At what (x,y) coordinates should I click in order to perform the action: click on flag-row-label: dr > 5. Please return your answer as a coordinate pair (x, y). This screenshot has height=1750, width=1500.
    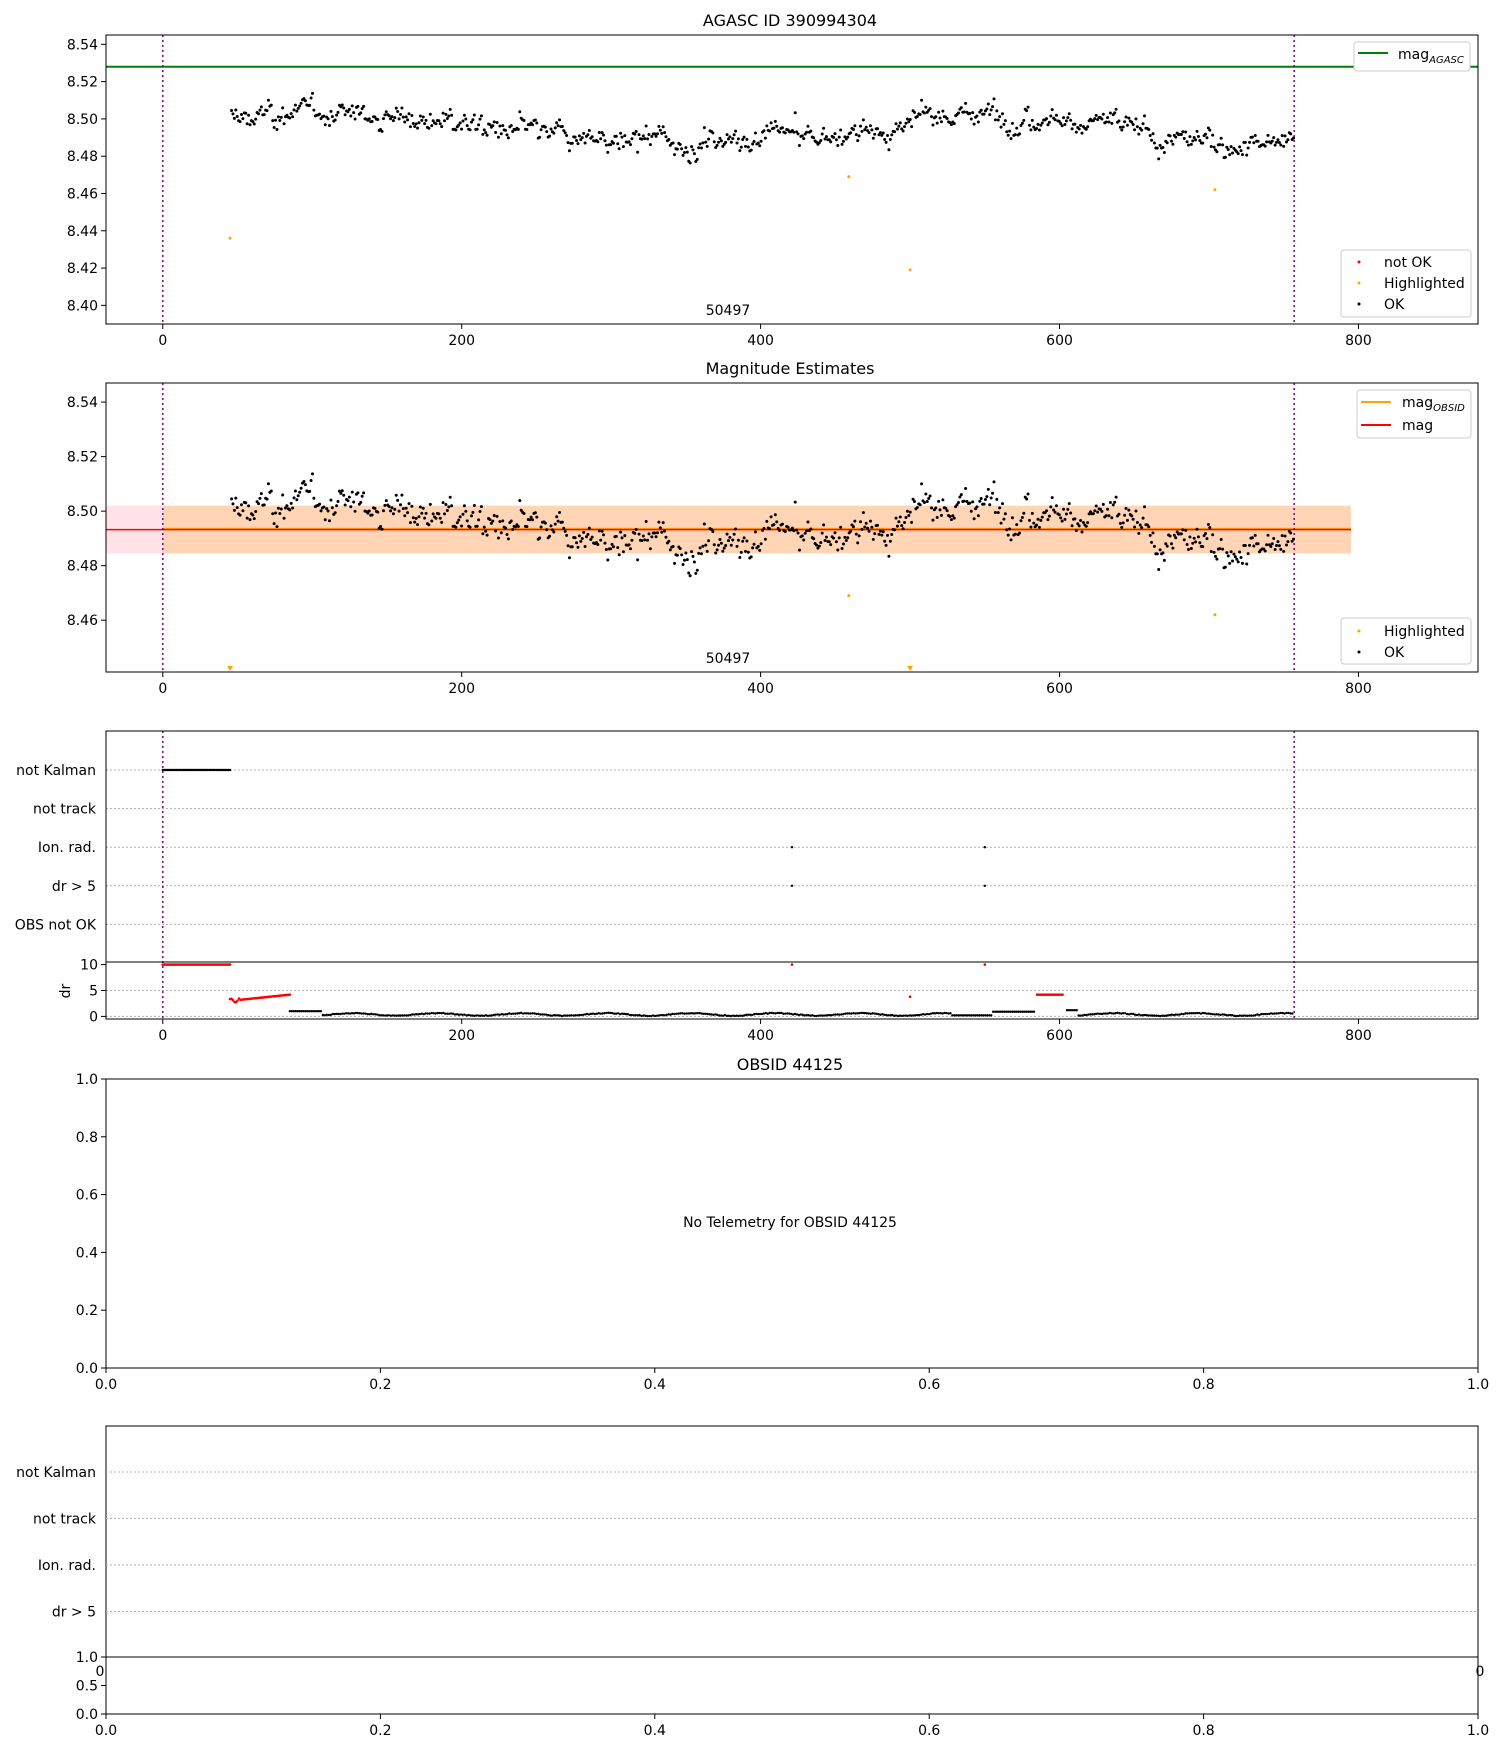
    Looking at the image, I should click on (74, 1613).